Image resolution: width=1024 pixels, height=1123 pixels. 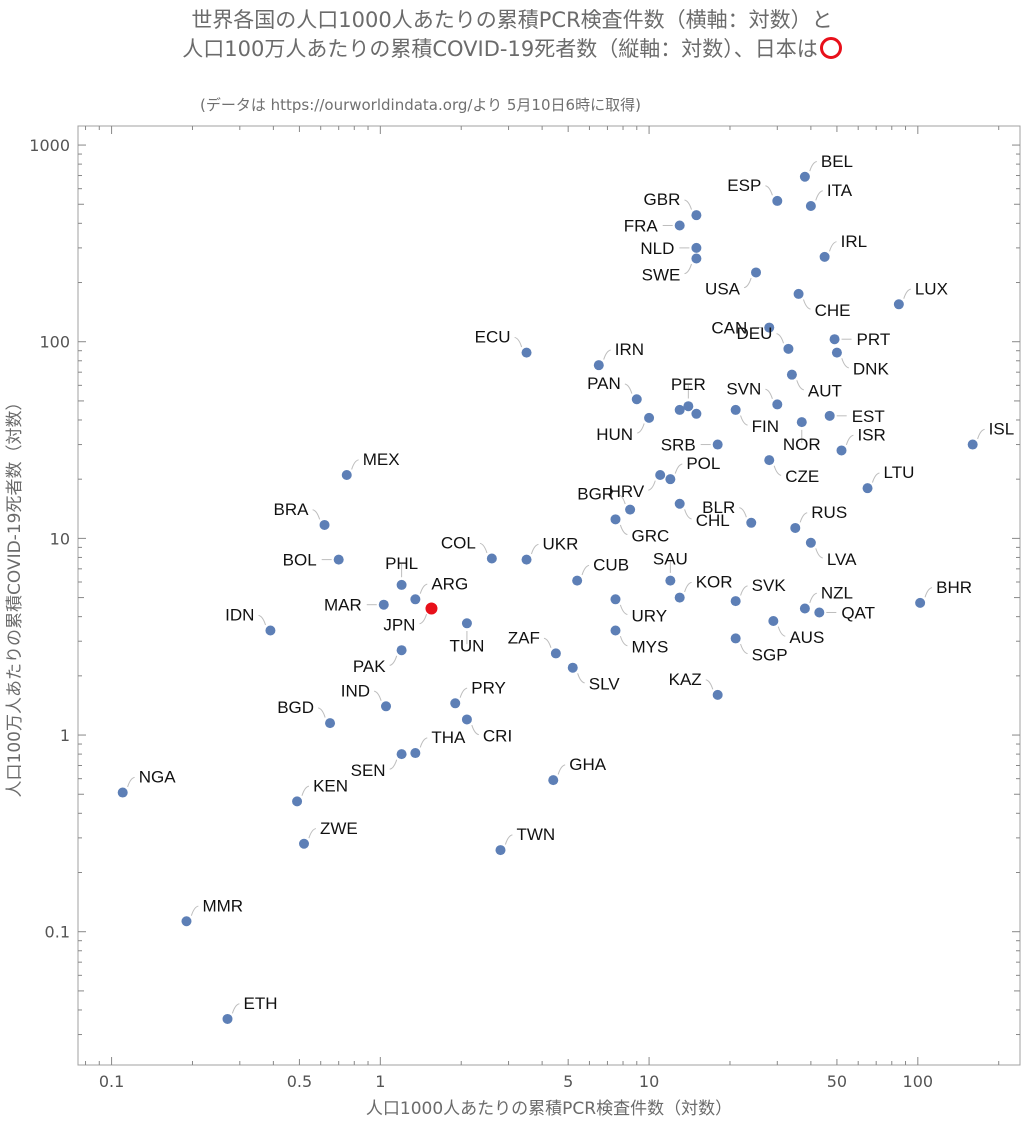 What do you see at coordinates (466, 719) in the screenshot?
I see `data-point-cri` at bounding box center [466, 719].